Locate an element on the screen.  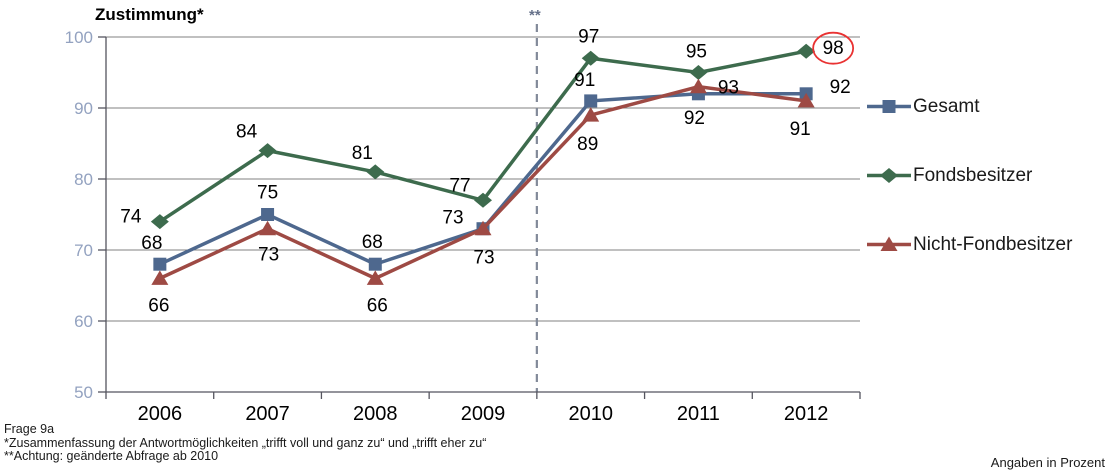
legend-item-fondsbesitzer: Fondsbesitzer is located at coordinates (969, 175).